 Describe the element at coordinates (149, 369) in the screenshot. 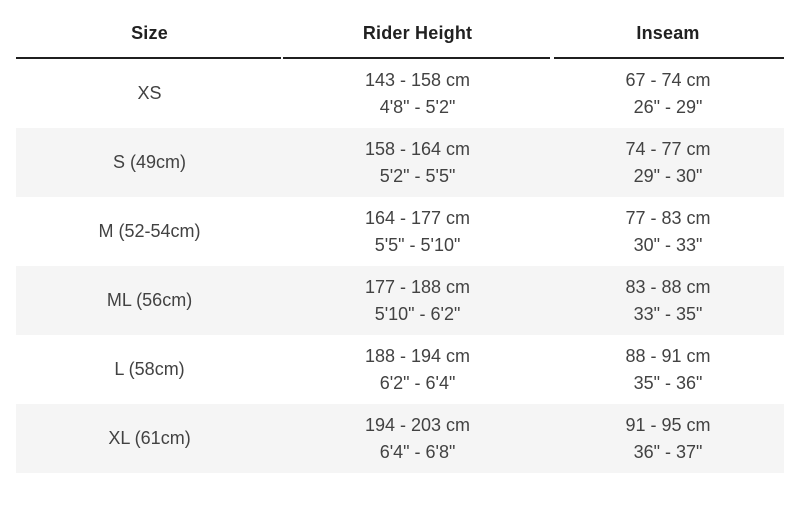

I see `size-cell: L (58cm)` at that location.